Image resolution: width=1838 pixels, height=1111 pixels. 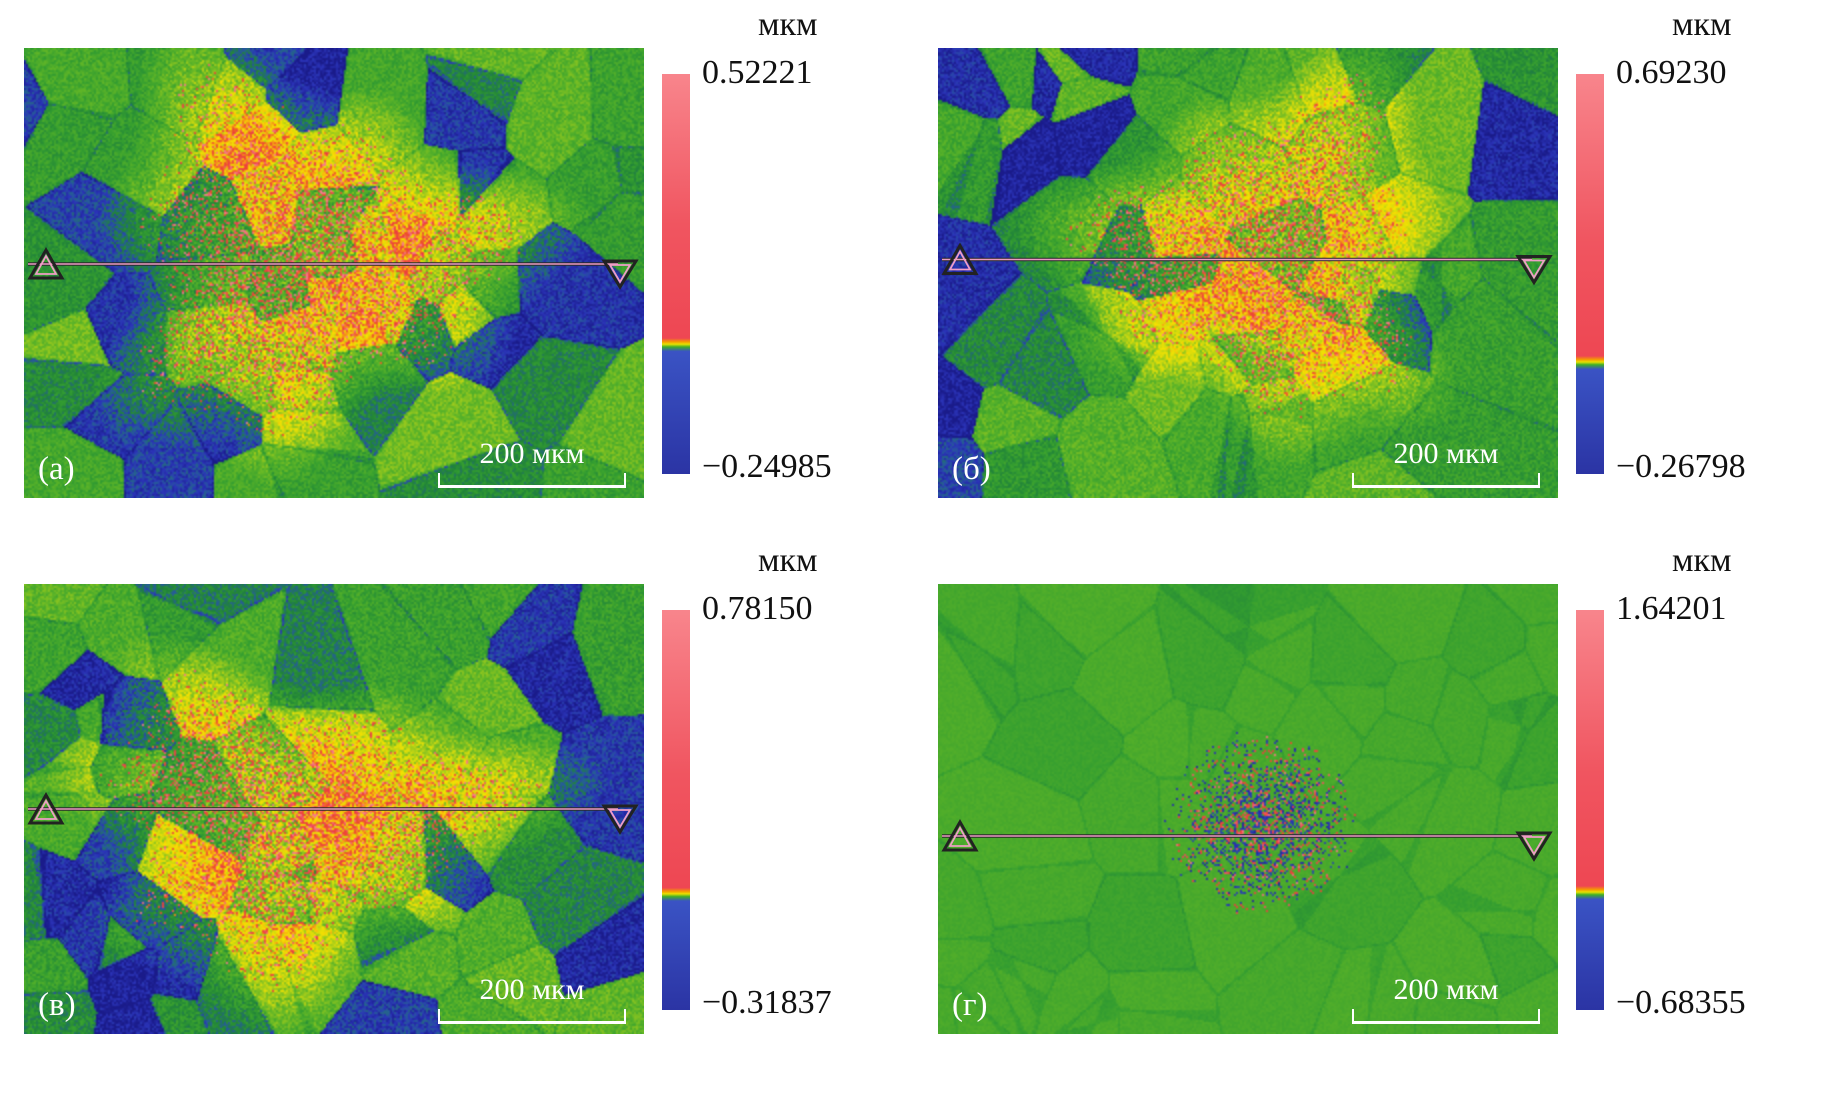 I want to click on height-map-v: (в) 200 мкм, so click(x=334, y=809).